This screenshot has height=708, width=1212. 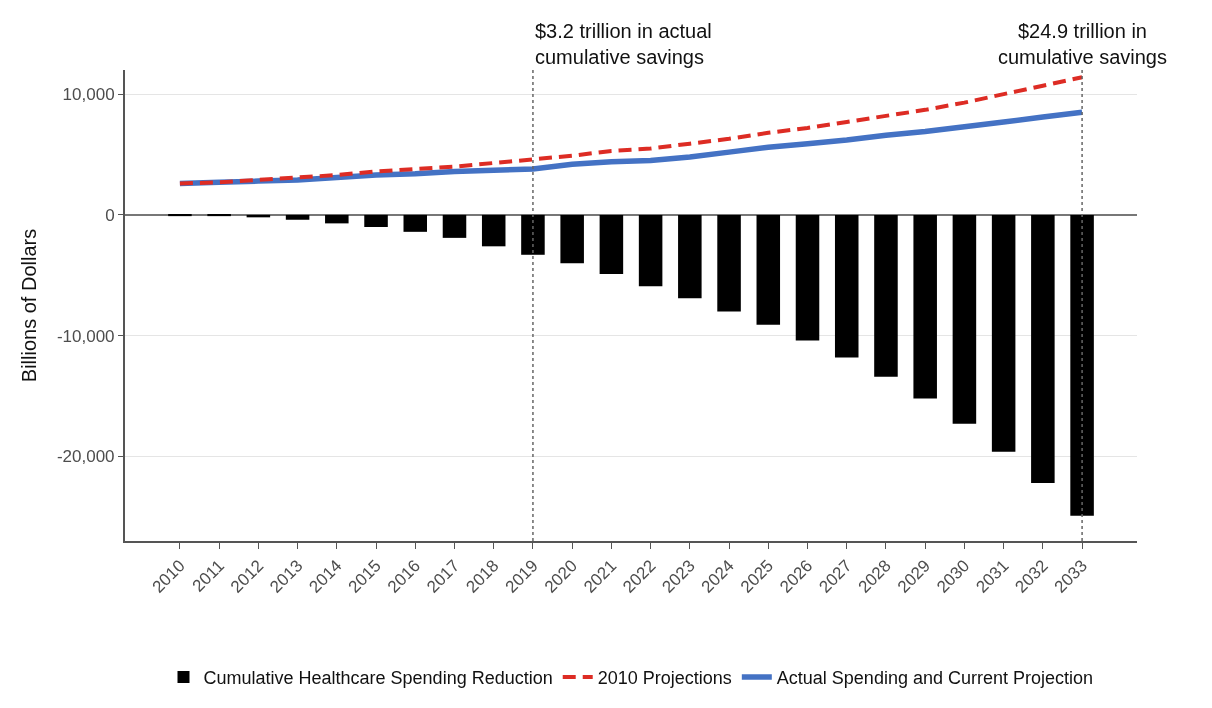 I want to click on legend-label: Actual Spending and Current Projection, so click(x=935, y=677).